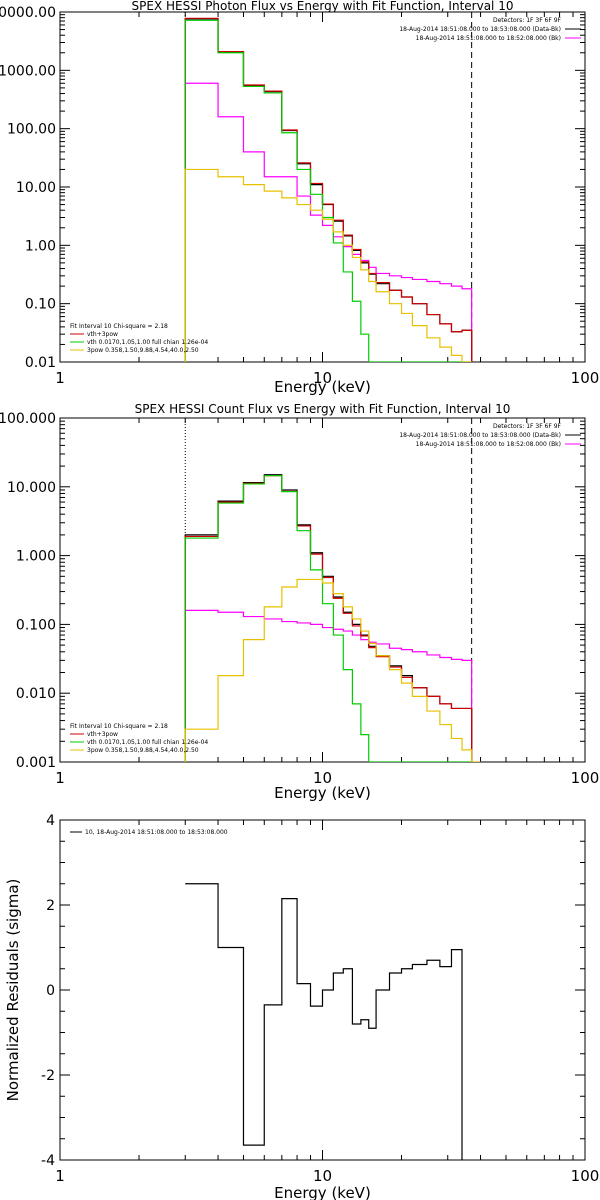 This screenshot has width=600, height=1200. I want to click on y-axis-label: Normalized Residuals (sigma), so click(13, 990).